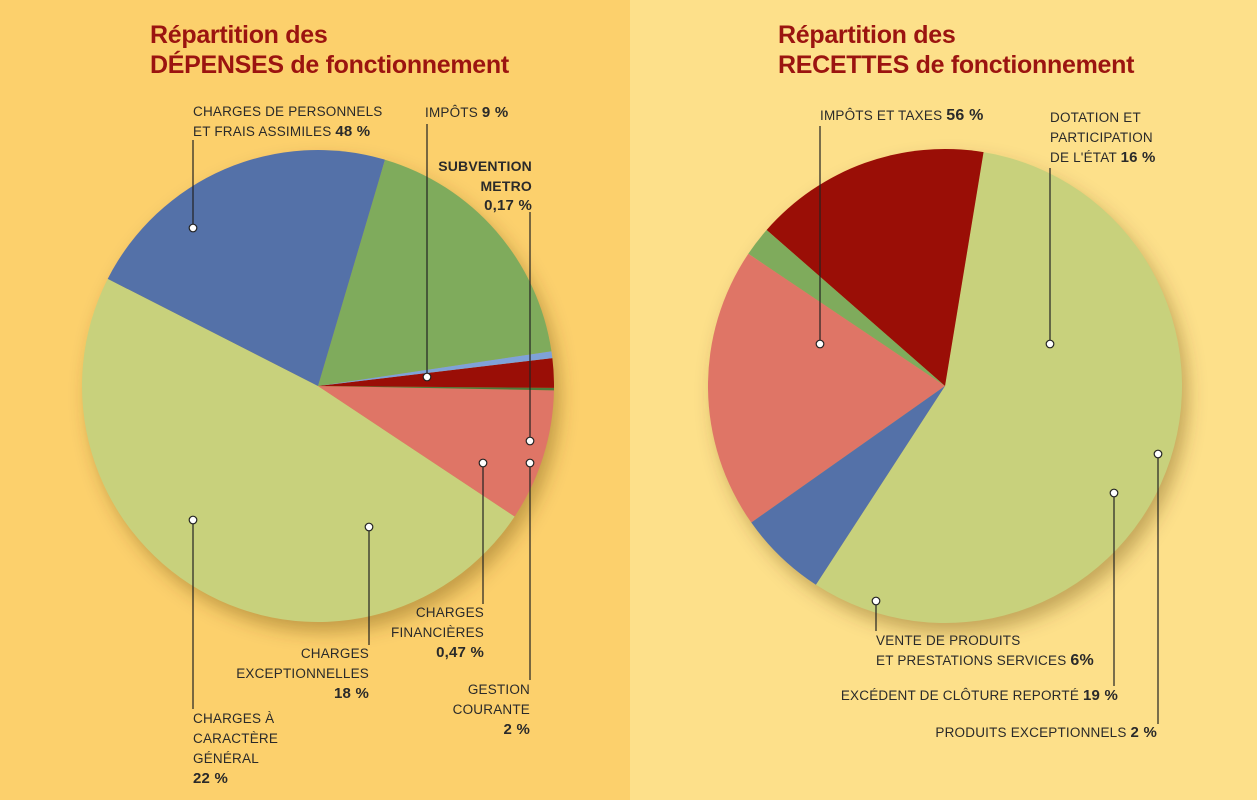 The height and width of the screenshot is (800, 1257). I want to click on label-line: ET FRAIS ASSIMILES, so click(262, 131).